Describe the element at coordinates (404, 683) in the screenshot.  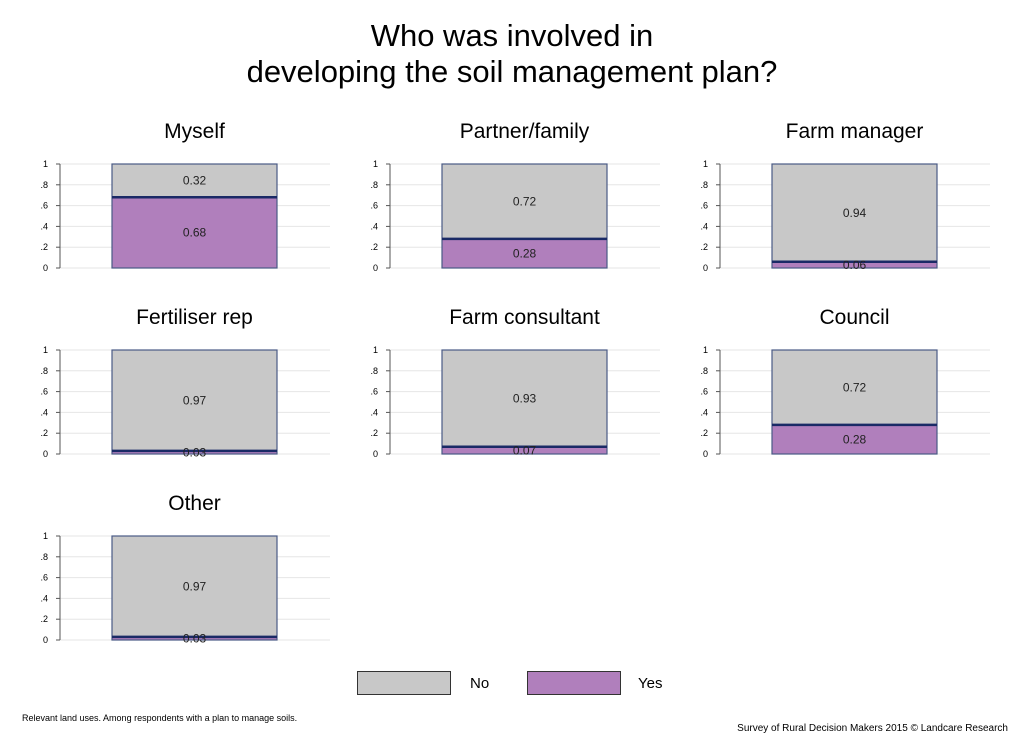
I see `legend-no-swatch` at that location.